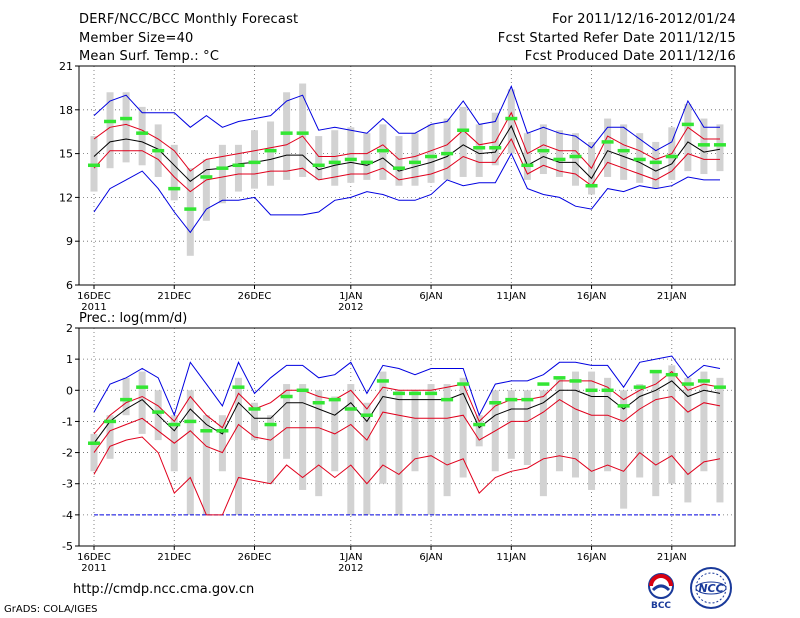  Describe the element at coordinates (644, 19) in the screenshot. I see `forecast-period: For 2011/12/16-2012/01/24` at that location.